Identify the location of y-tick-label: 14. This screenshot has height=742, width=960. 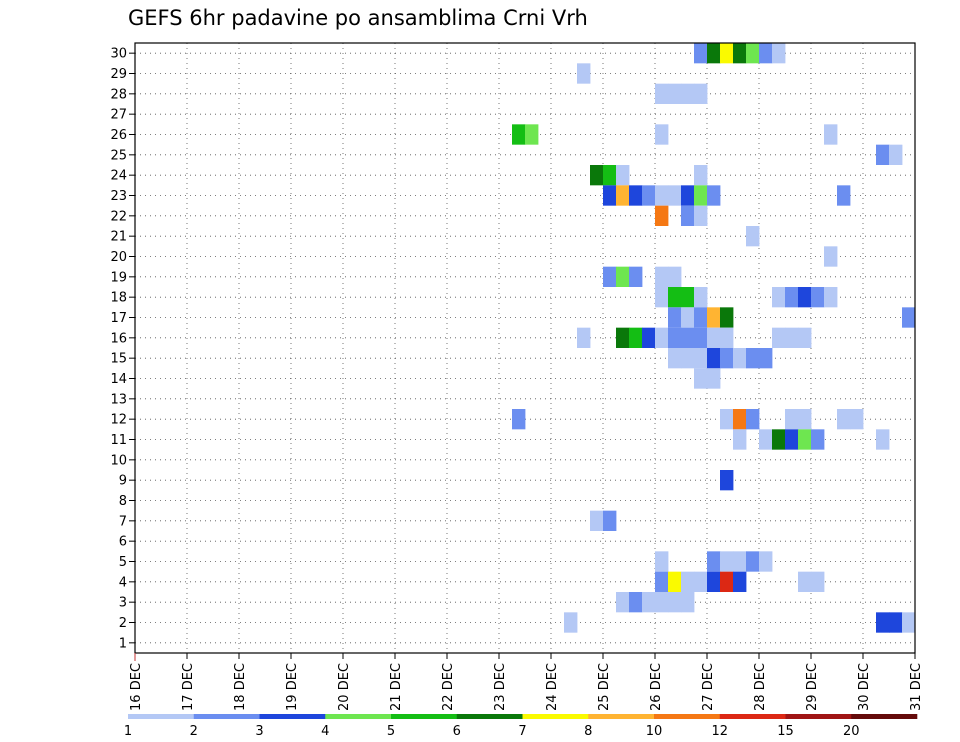
(118, 379).